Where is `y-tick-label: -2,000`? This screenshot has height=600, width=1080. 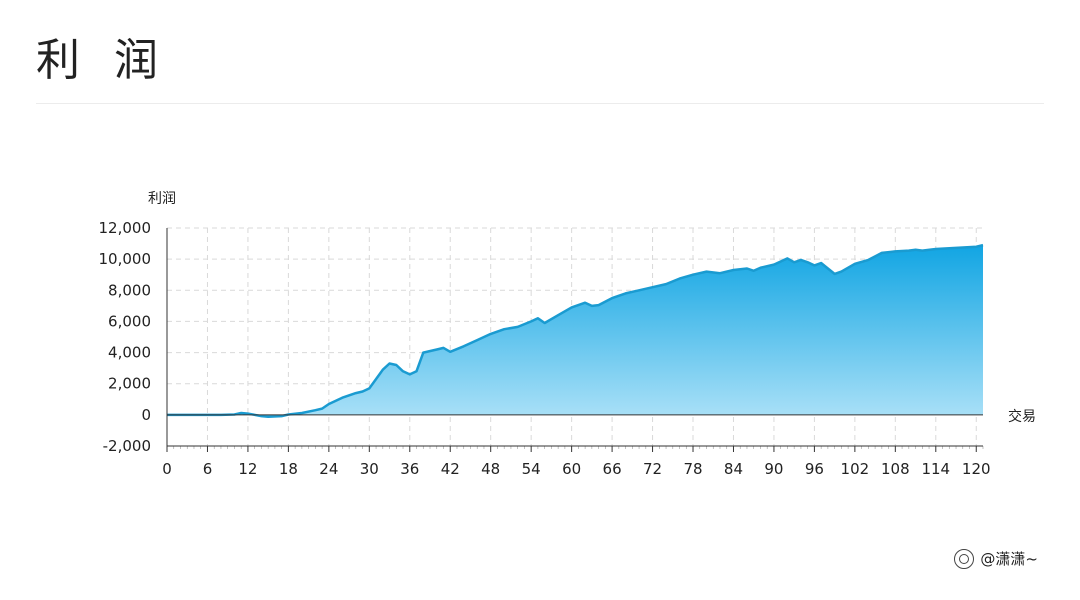 y-tick-label: -2,000 is located at coordinates (127, 446).